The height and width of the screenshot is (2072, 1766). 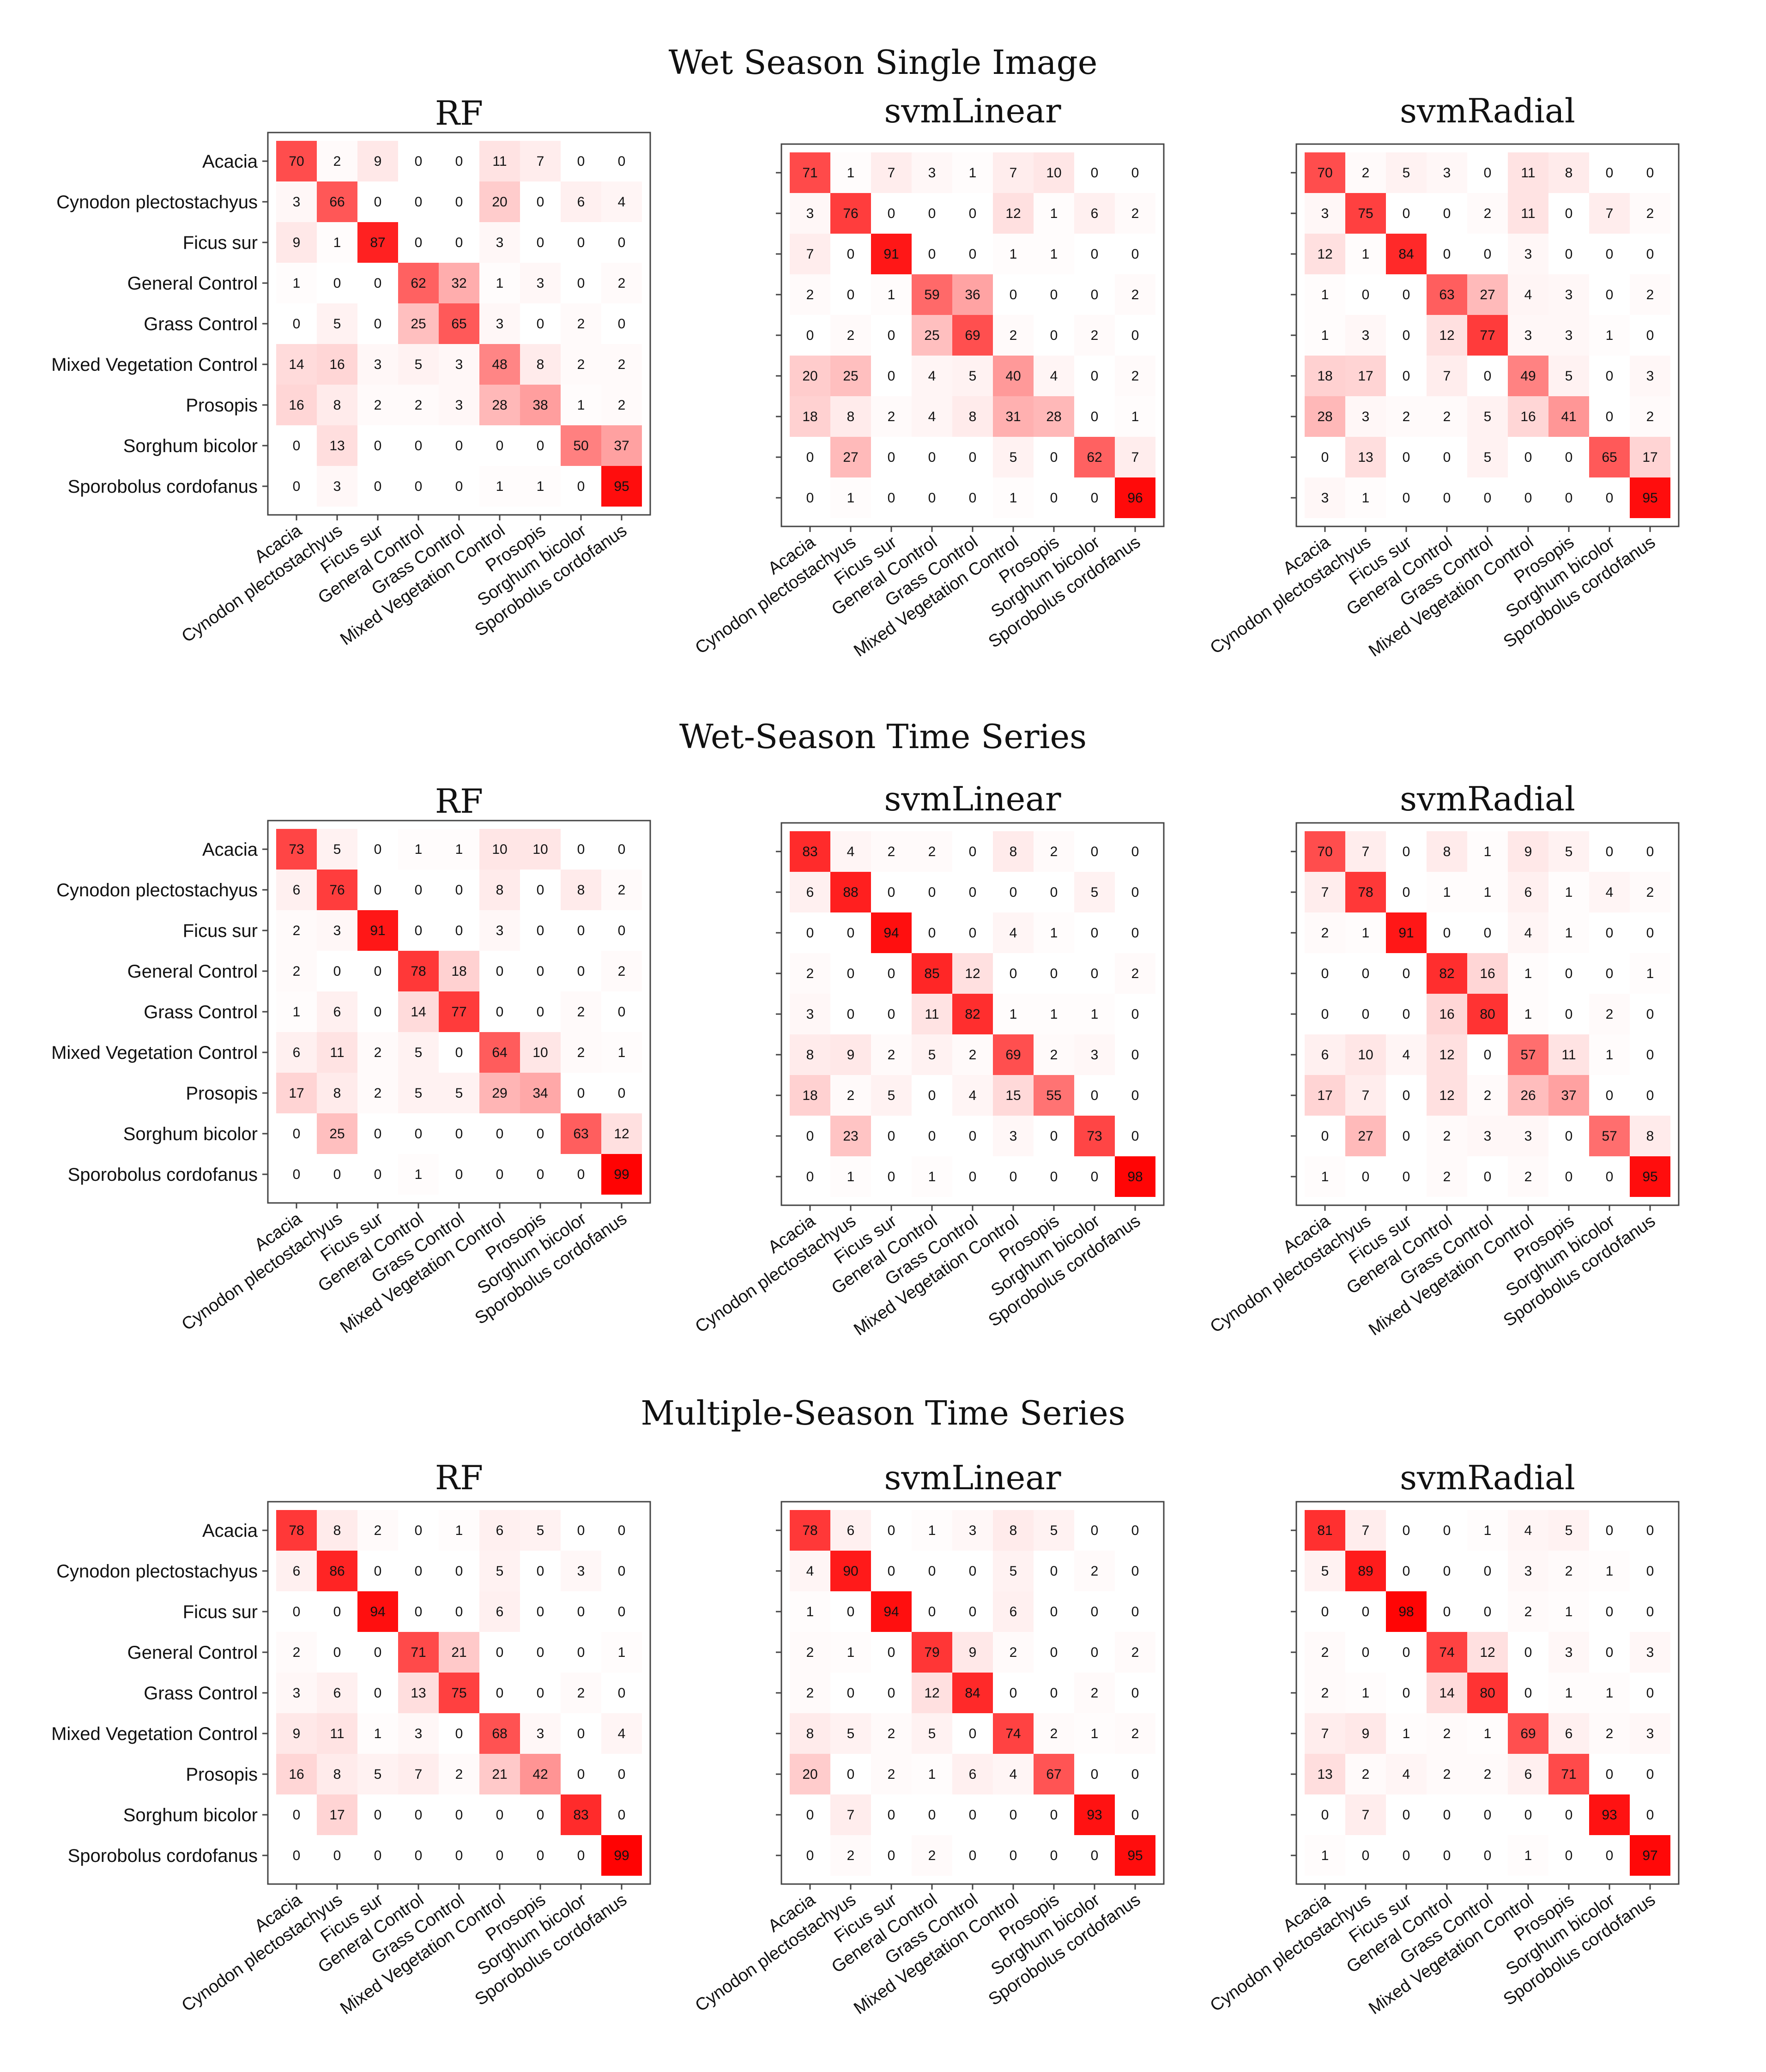 What do you see at coordinates (499, 1774) in the screenshot?
I see `cell-value: 21` at bounding box center [499, 1774].